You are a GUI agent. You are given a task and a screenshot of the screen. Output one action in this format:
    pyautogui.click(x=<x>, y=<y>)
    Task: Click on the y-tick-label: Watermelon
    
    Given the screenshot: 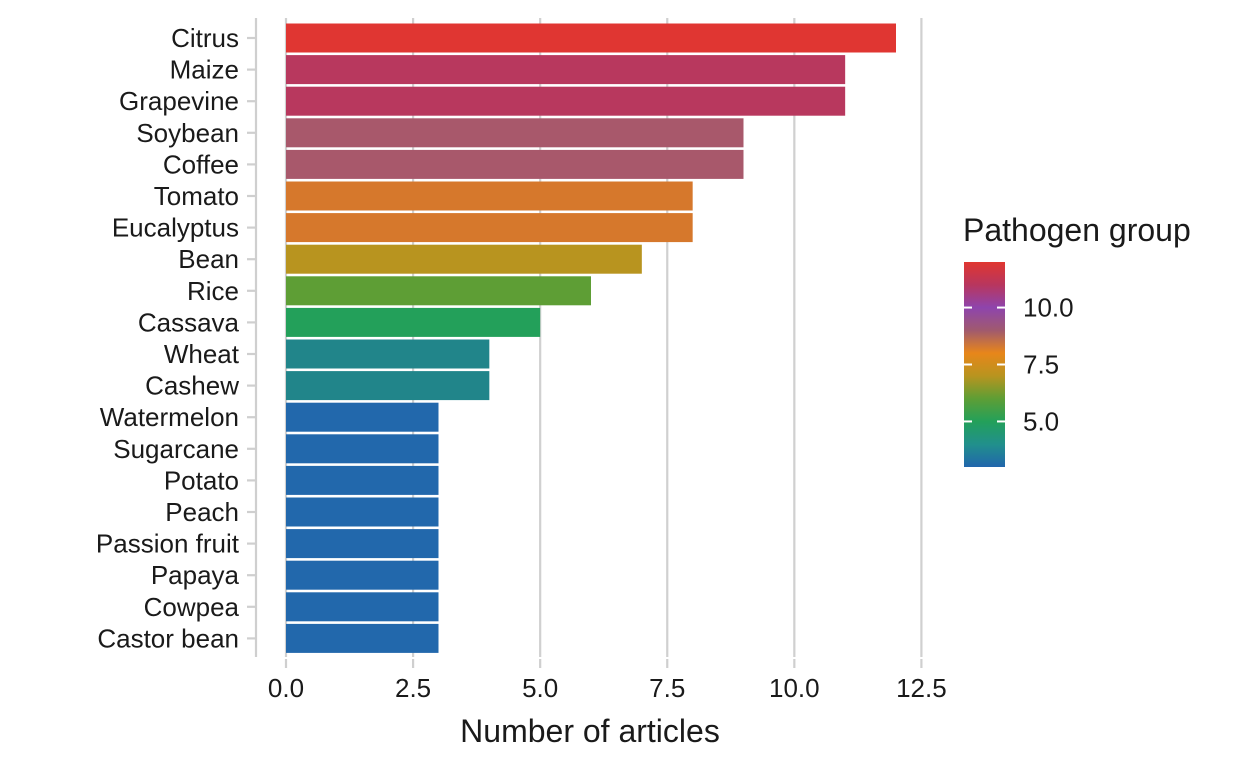 What is the action you would take?
    pyautogui.click(x=169, y=417)
    